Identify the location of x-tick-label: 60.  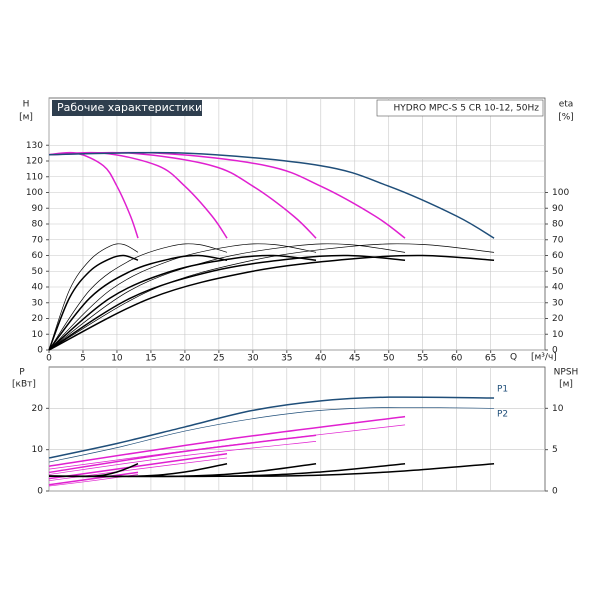
(457, 359).